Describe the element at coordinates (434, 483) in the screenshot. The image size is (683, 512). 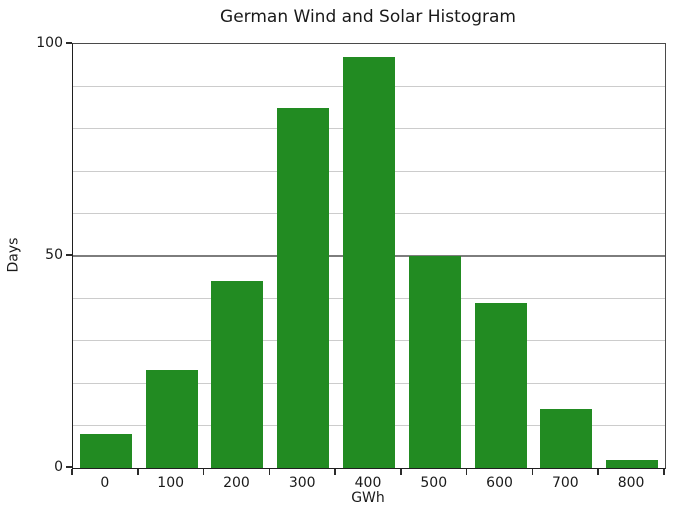
I see `x-tick-label: 500` at that location.